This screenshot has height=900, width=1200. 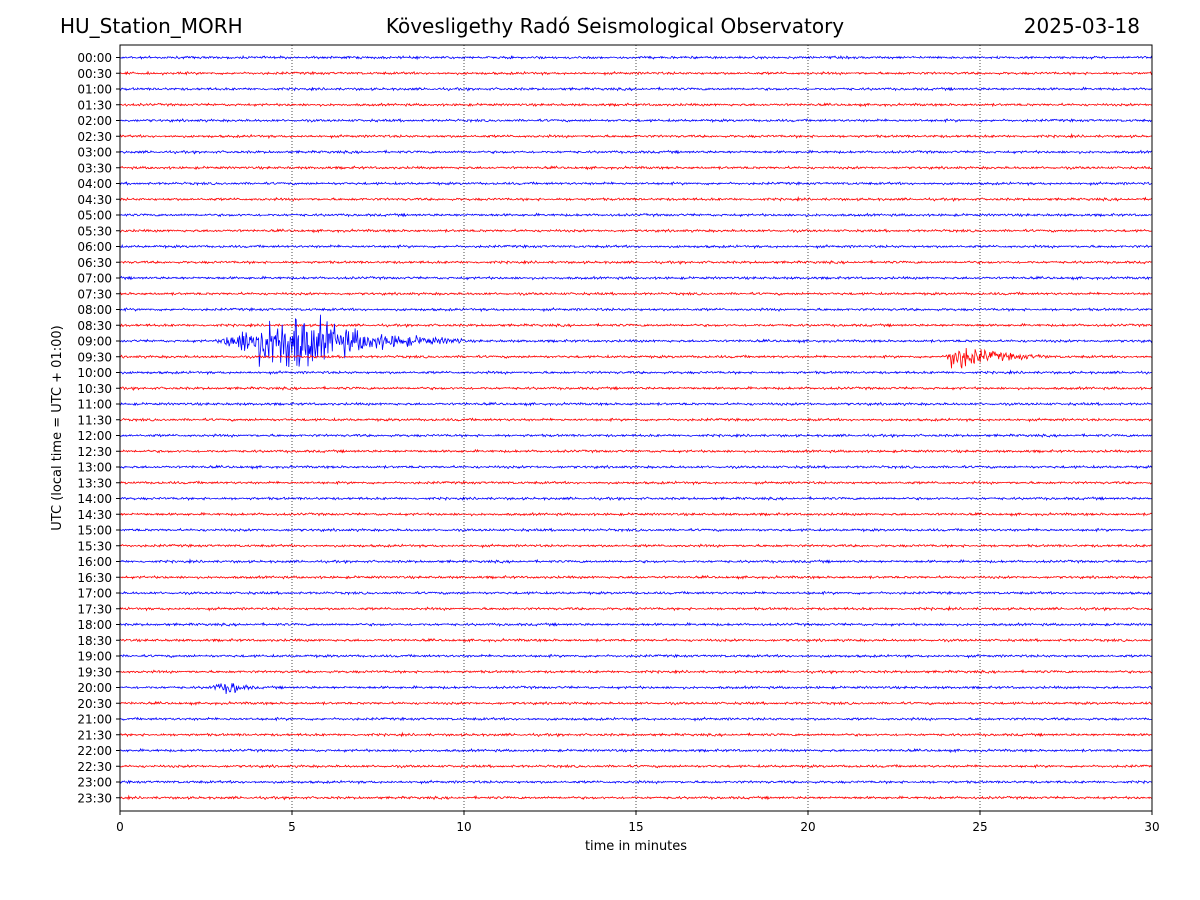 What do you see at coordinates (635, 827) in the screenshot?
I see `x-tick-label: 15` at bounding box center [635, 827].